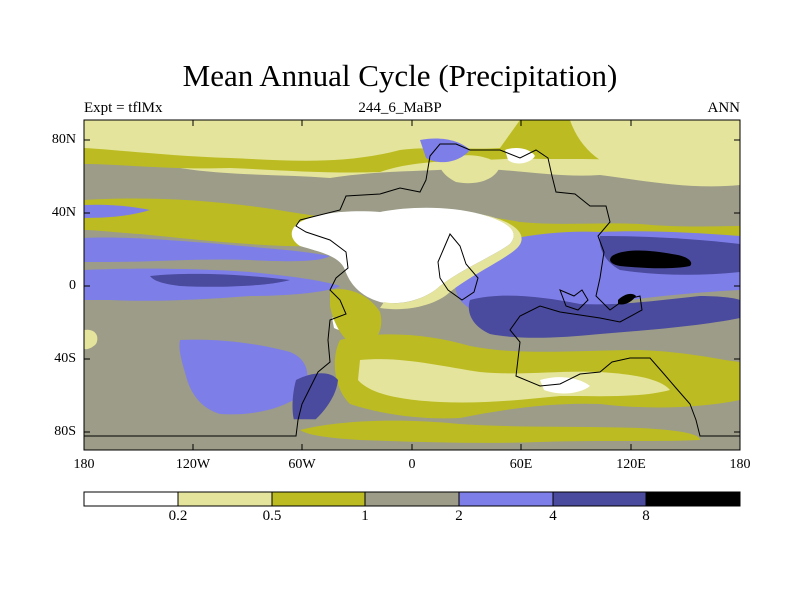 The height and width of the screenshot is (600, 800). Describe the element at coordinates (243, 377) in the screenshot. I see `south-pacific-blue` at that location.